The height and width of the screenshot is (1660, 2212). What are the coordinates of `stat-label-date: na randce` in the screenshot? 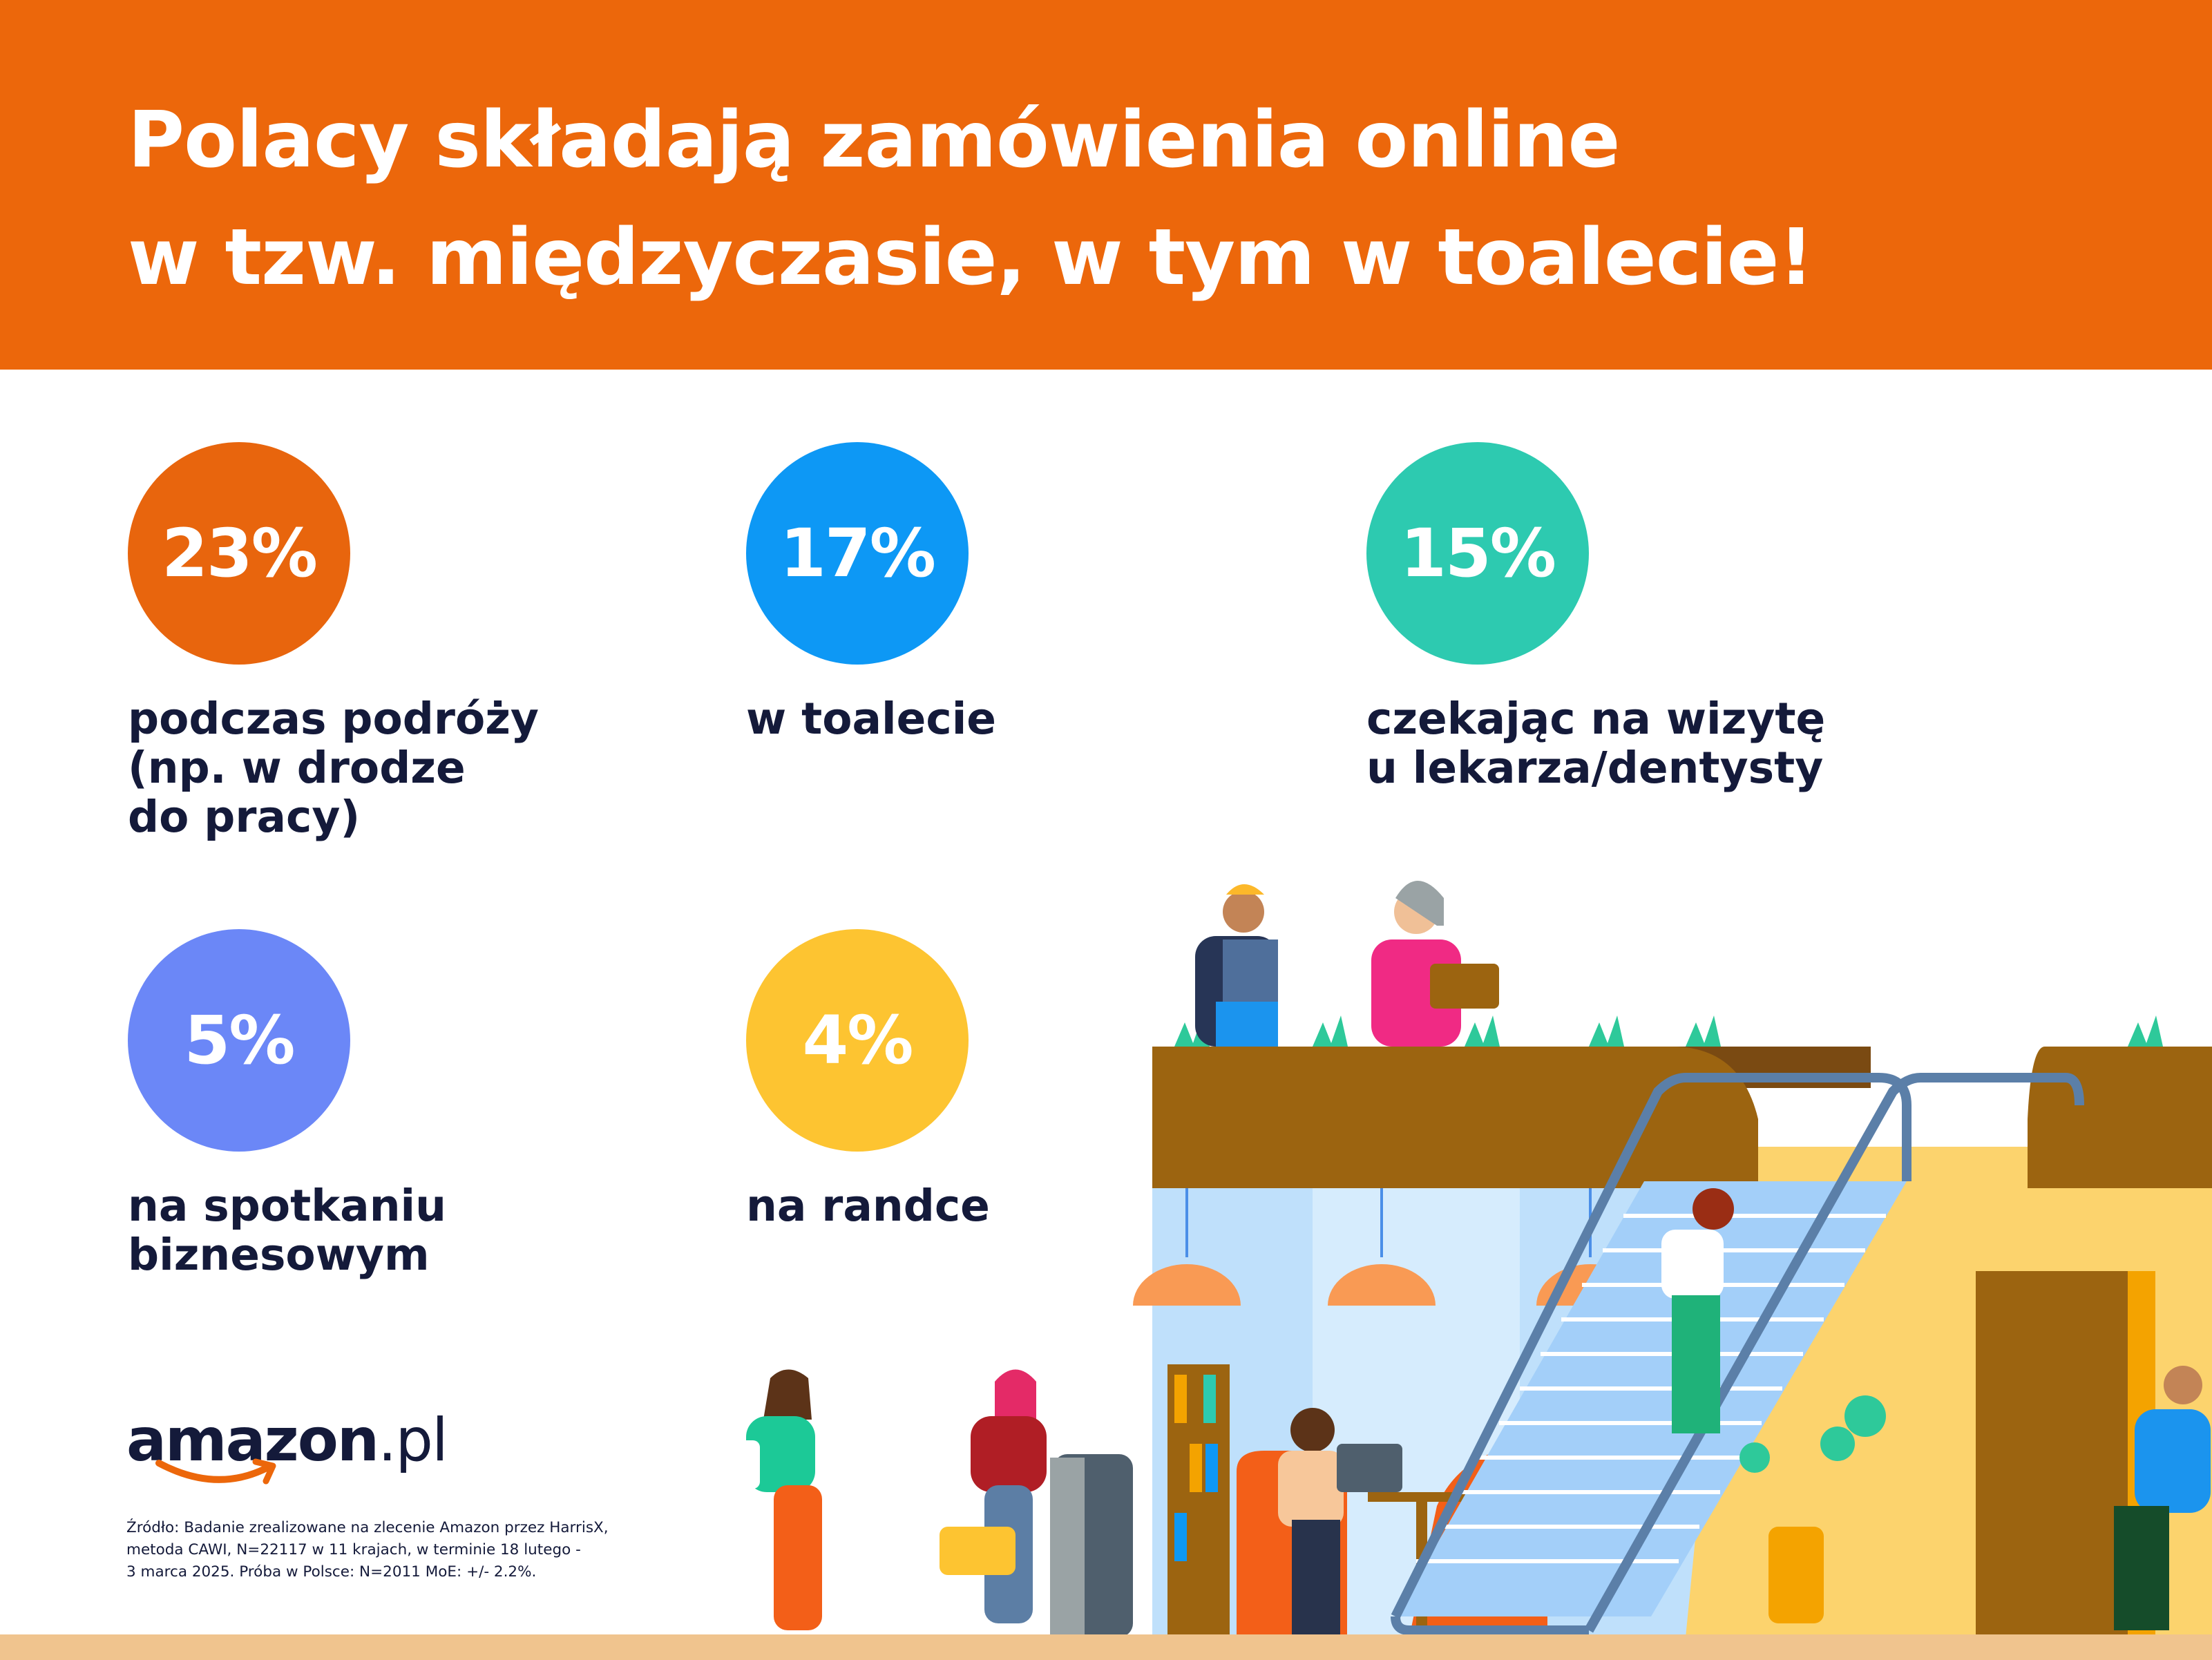 It's located at (868, 1206).